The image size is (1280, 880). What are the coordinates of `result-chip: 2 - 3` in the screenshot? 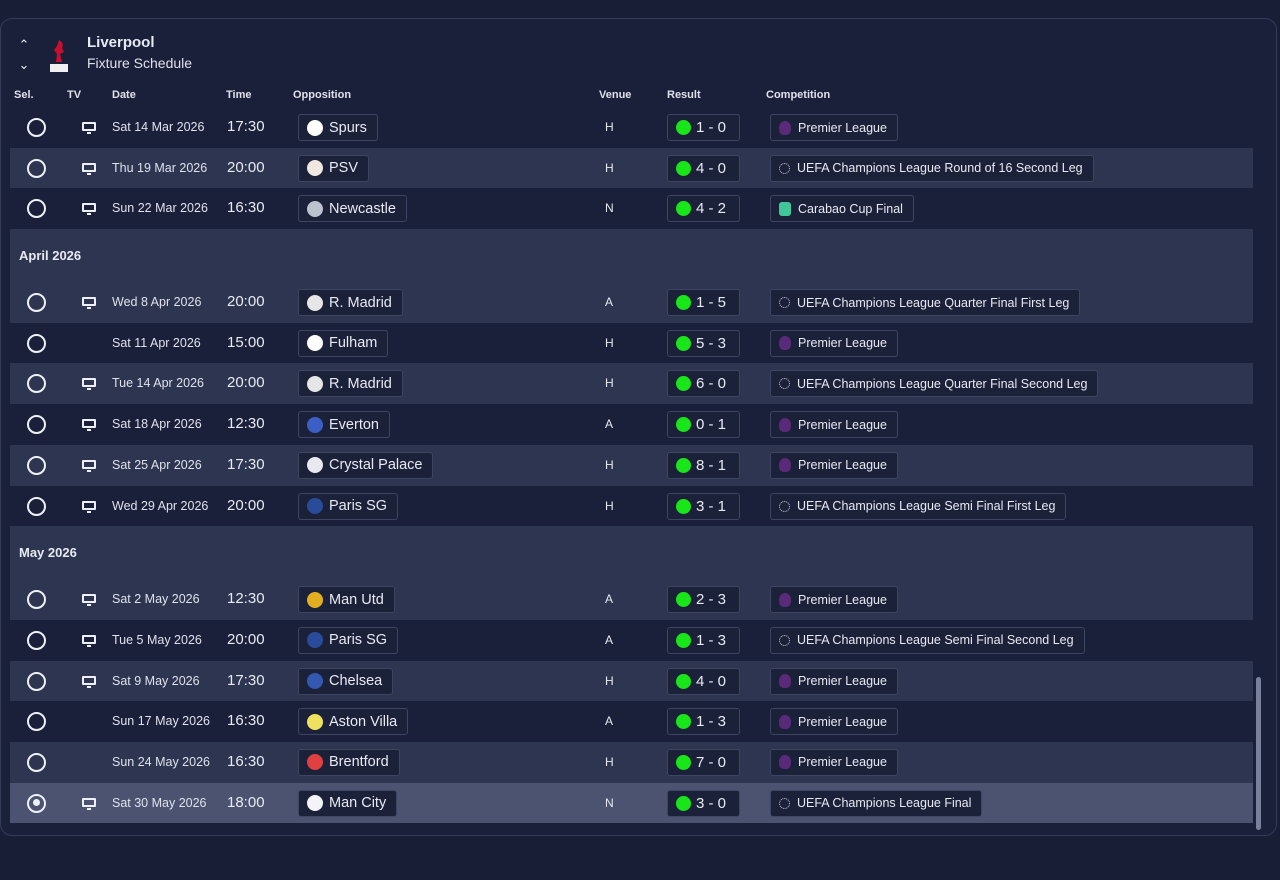 It's located at (703, 600).